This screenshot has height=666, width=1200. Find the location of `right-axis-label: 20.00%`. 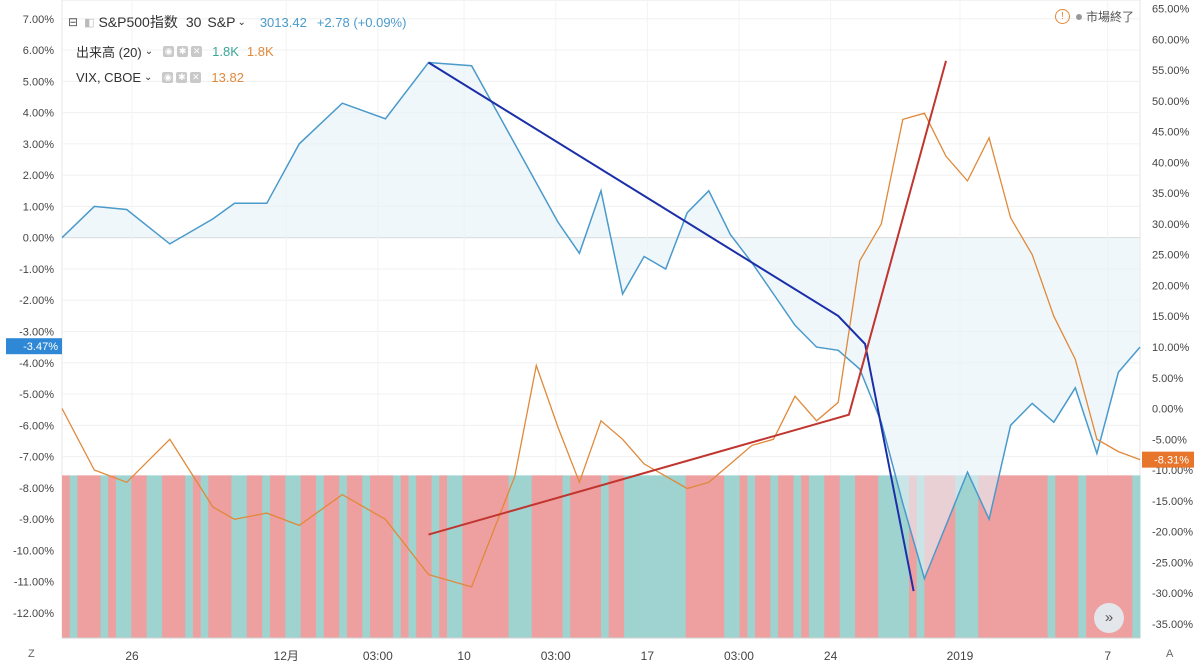

right-axis-label: 20.00% is located at coordinates (1171, 286).